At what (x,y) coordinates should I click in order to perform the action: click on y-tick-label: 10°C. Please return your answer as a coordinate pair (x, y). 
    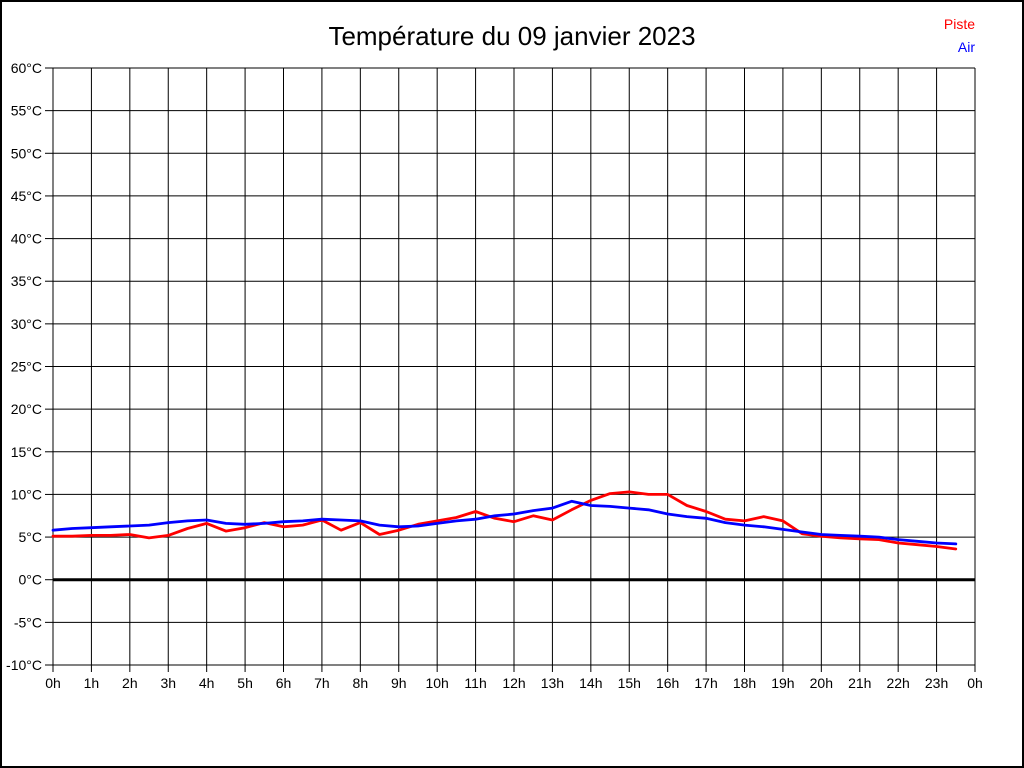
    Looking at the image, I should click on (26, 494).